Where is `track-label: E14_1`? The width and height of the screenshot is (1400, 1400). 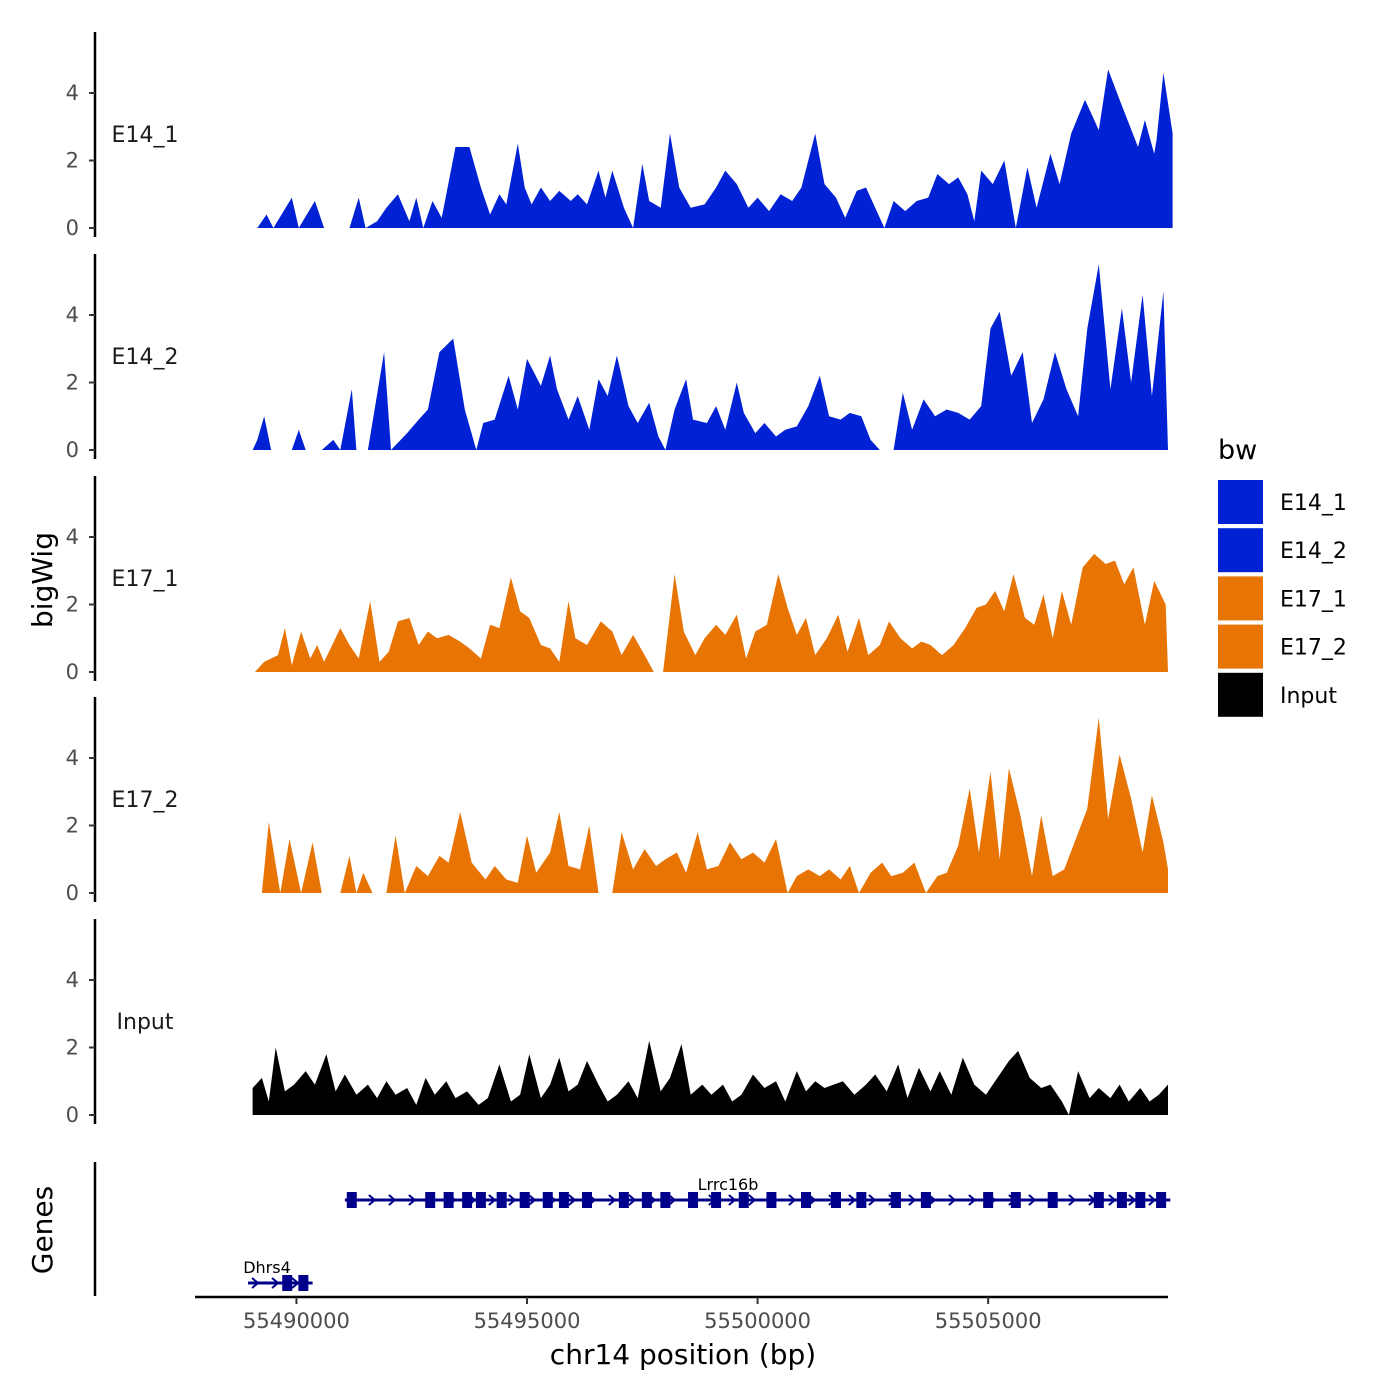
track-label: E14_1 is located at coordinates (145, 135).